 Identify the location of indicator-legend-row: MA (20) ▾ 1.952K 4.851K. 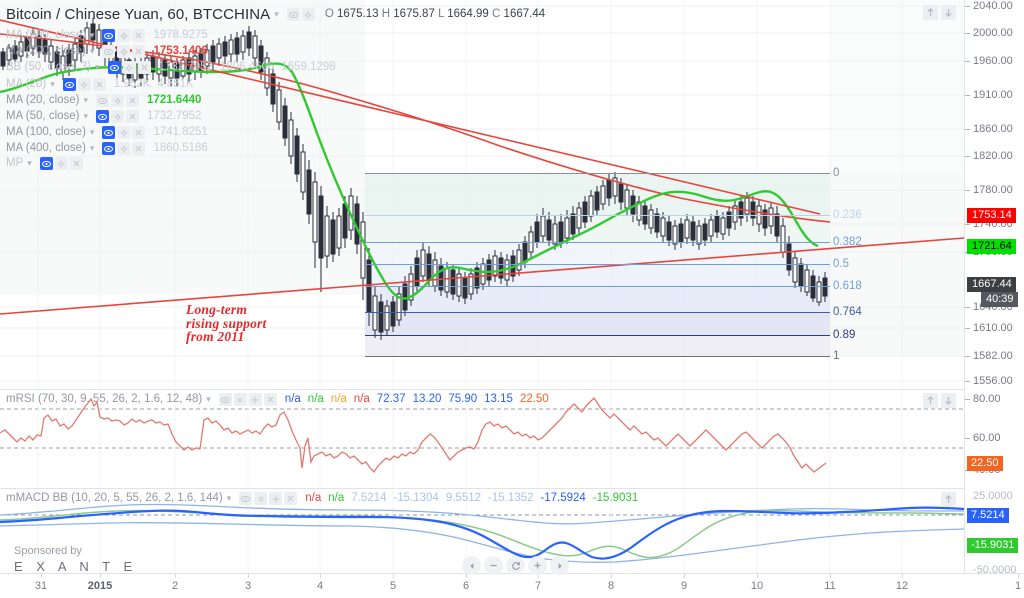
(100, 84).